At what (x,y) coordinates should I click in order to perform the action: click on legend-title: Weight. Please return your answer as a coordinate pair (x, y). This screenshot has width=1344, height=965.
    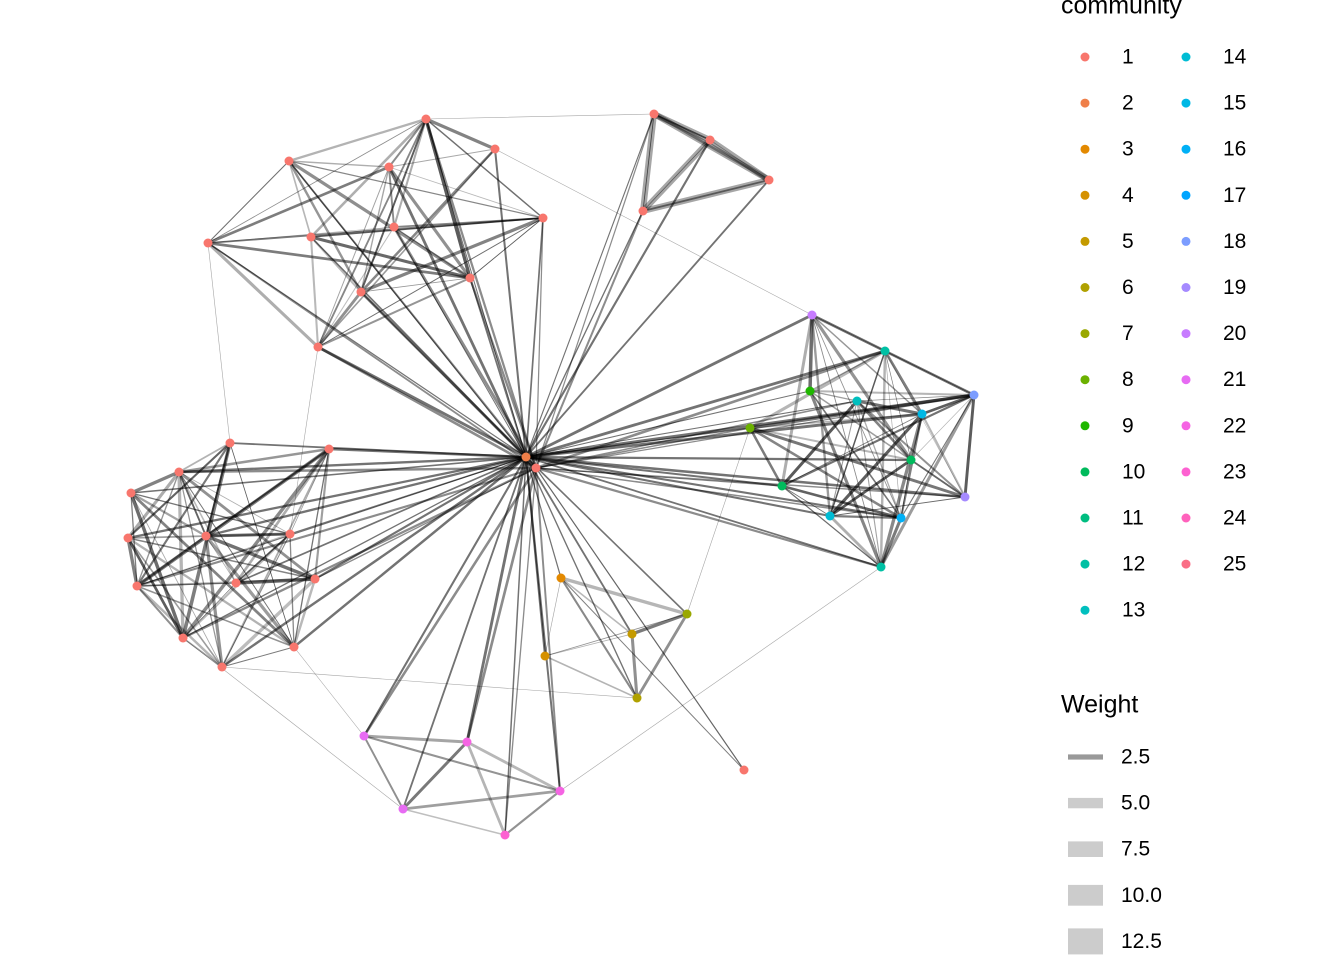
    Looking at the image, I should click on (1099, 705).